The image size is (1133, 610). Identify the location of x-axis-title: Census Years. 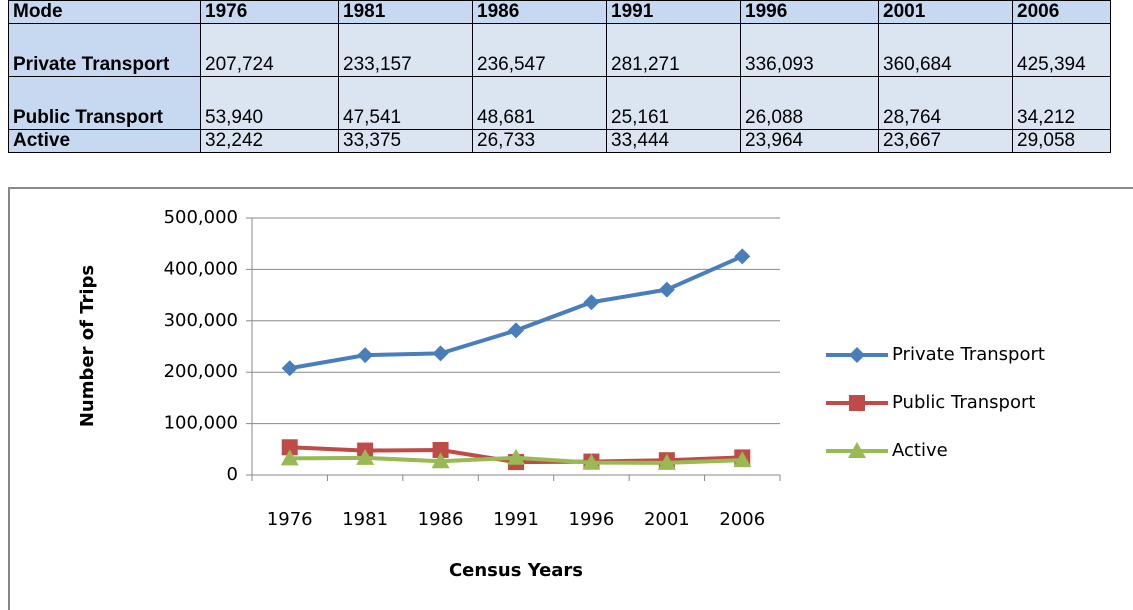
(516, 570).